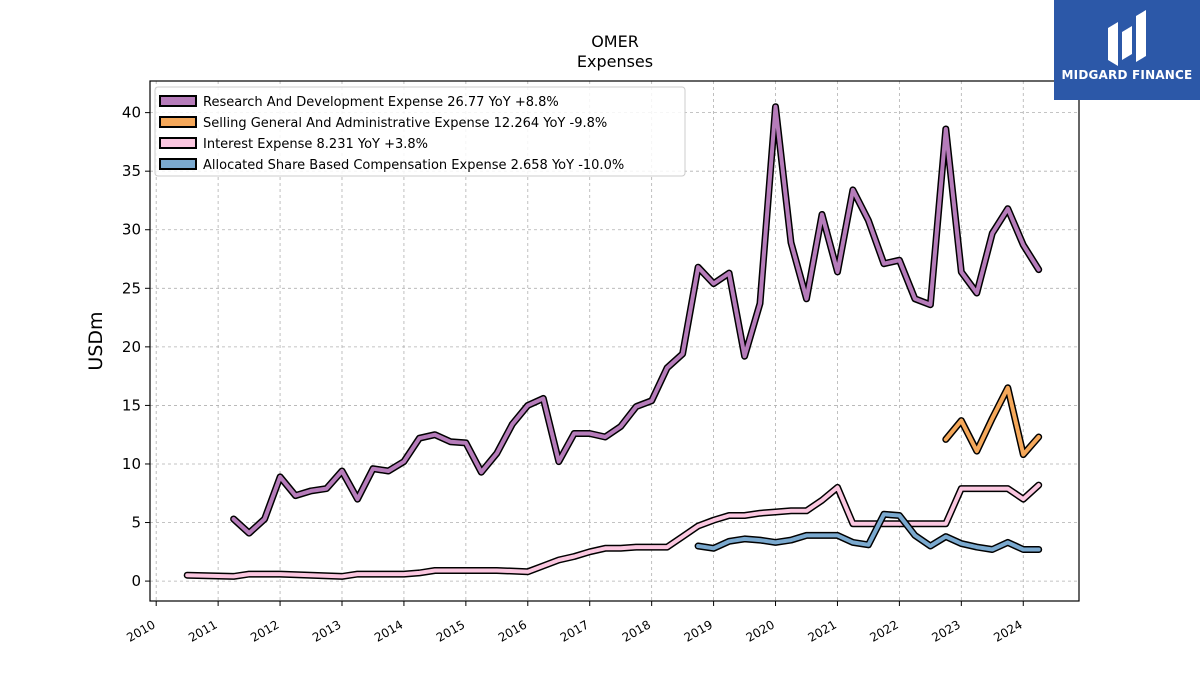 Image resolution: width=1200 pixels, height=675 pixels. I want to click on x-tick-label: 2024, so click(1007, 630).